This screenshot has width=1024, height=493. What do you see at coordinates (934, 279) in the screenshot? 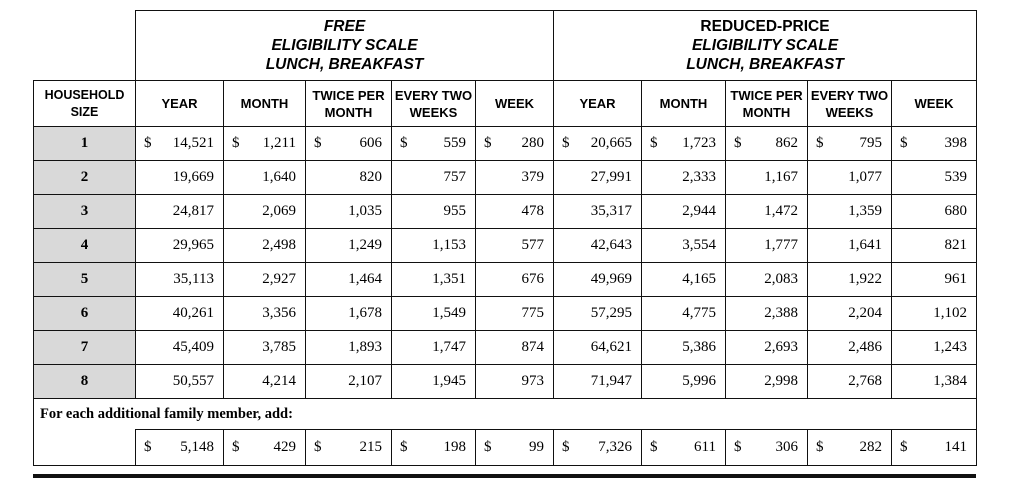
I see `reduced-value-cell: 961` at bounding box center [934, 279].